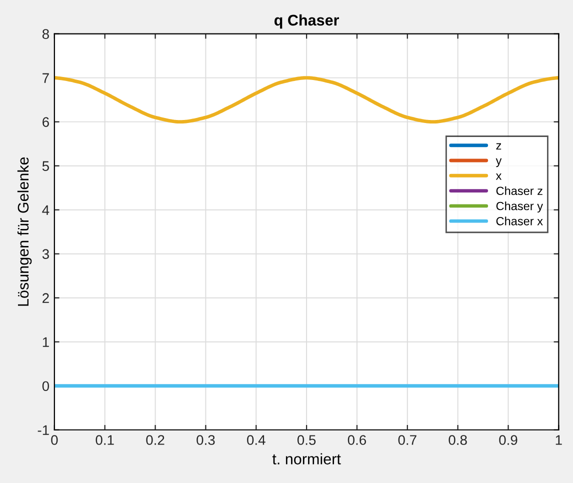  What do you see at coordinates (306, 458) in the screenshot?
I see `x-axis-title: t. normiert` at bounding box center [306, 458].